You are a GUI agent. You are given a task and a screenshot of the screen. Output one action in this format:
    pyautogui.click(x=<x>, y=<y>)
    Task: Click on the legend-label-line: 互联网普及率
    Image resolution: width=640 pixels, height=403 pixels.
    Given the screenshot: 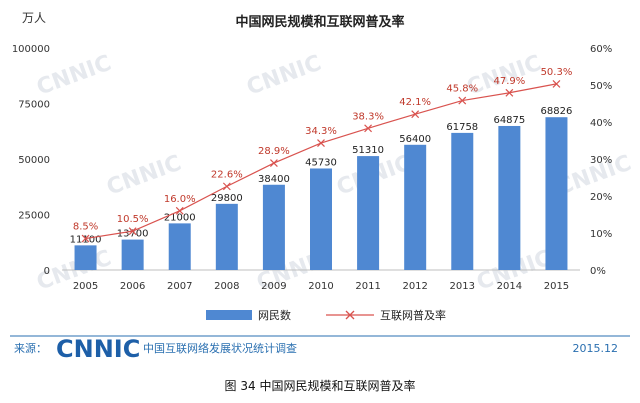 What is the action you would take?
    pyautogui.click(x=413, y=315)
    